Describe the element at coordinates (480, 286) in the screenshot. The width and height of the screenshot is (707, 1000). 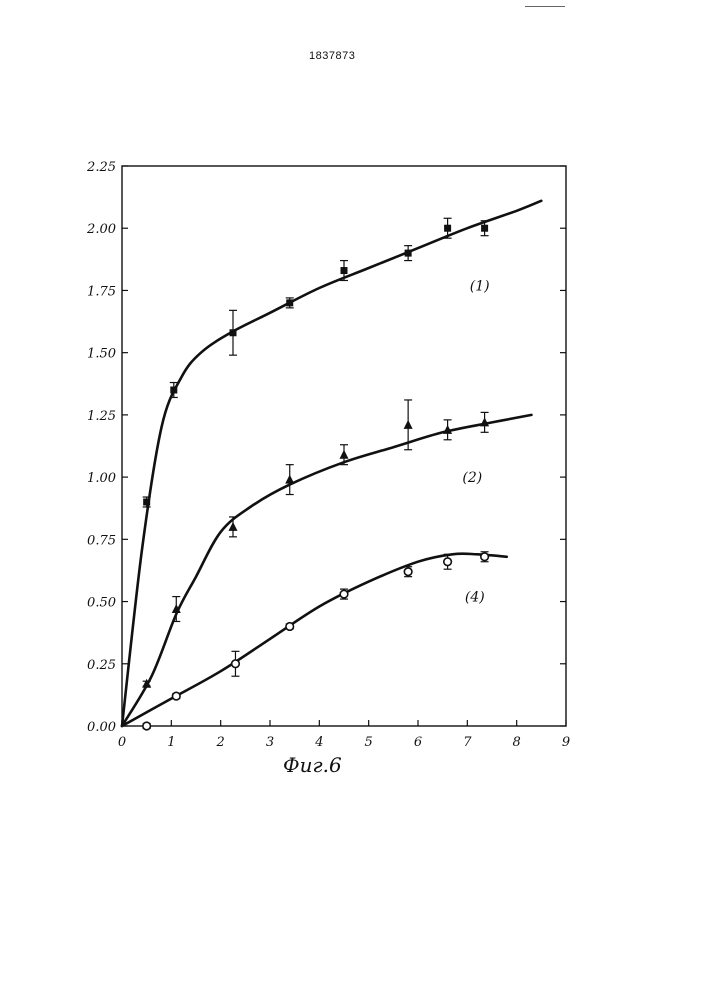
I see `series-label-1: (1)` at that location.